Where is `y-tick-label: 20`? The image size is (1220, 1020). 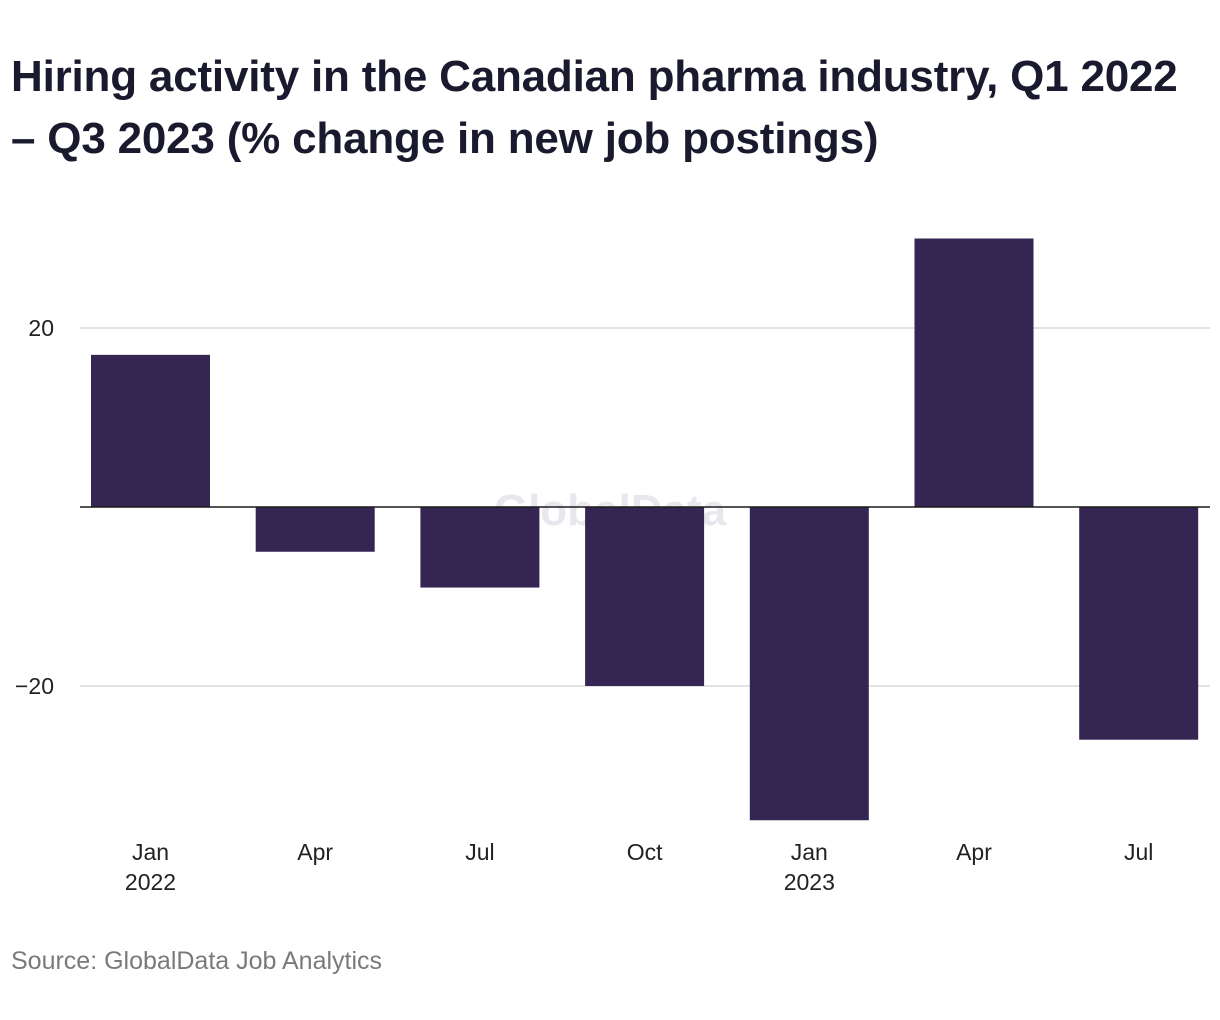
y-tick-label: 20 is located at coordinates (41, 328).